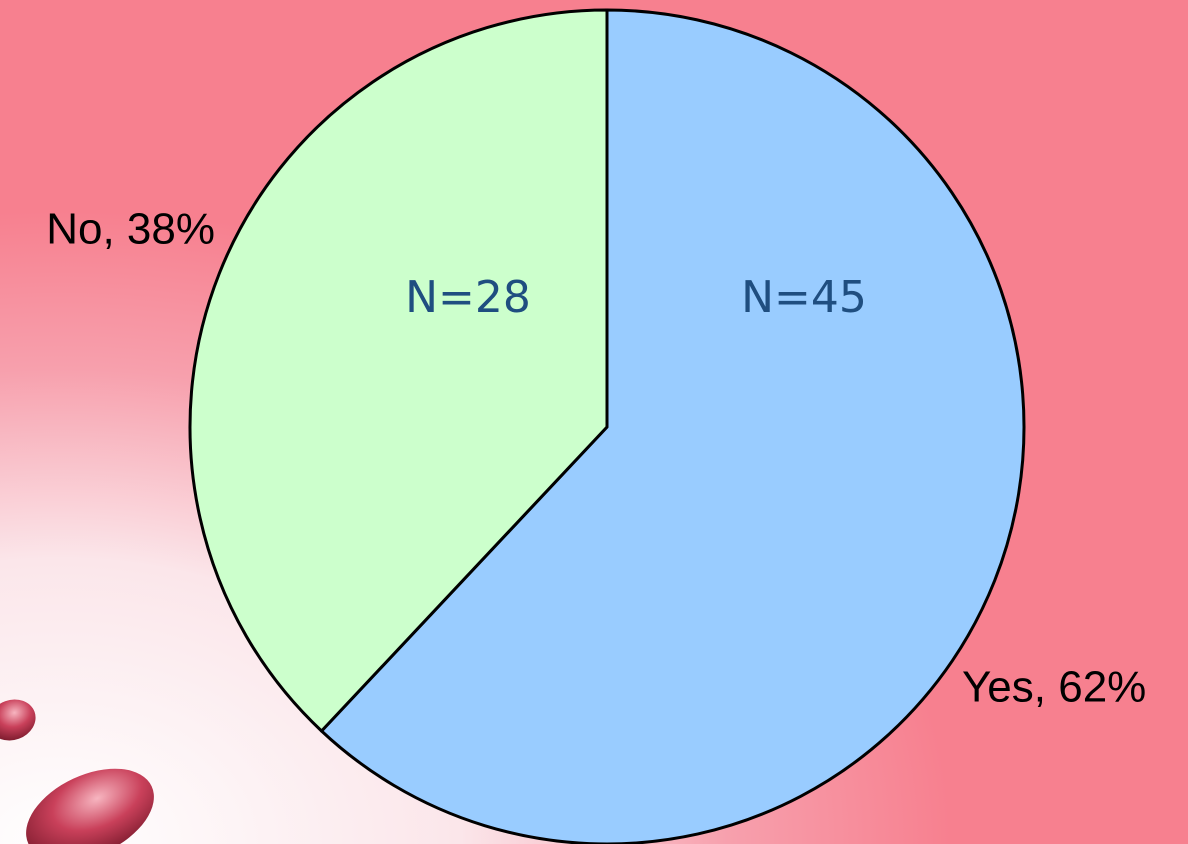 The image size is (1188, 844). I want to click on slice-label: No, 38%, so click(130, 229).